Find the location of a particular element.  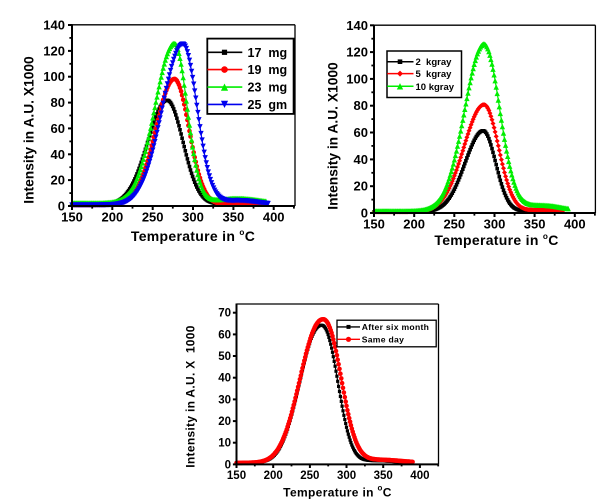

svg-text: After six month is located at coordinates (396, 327).